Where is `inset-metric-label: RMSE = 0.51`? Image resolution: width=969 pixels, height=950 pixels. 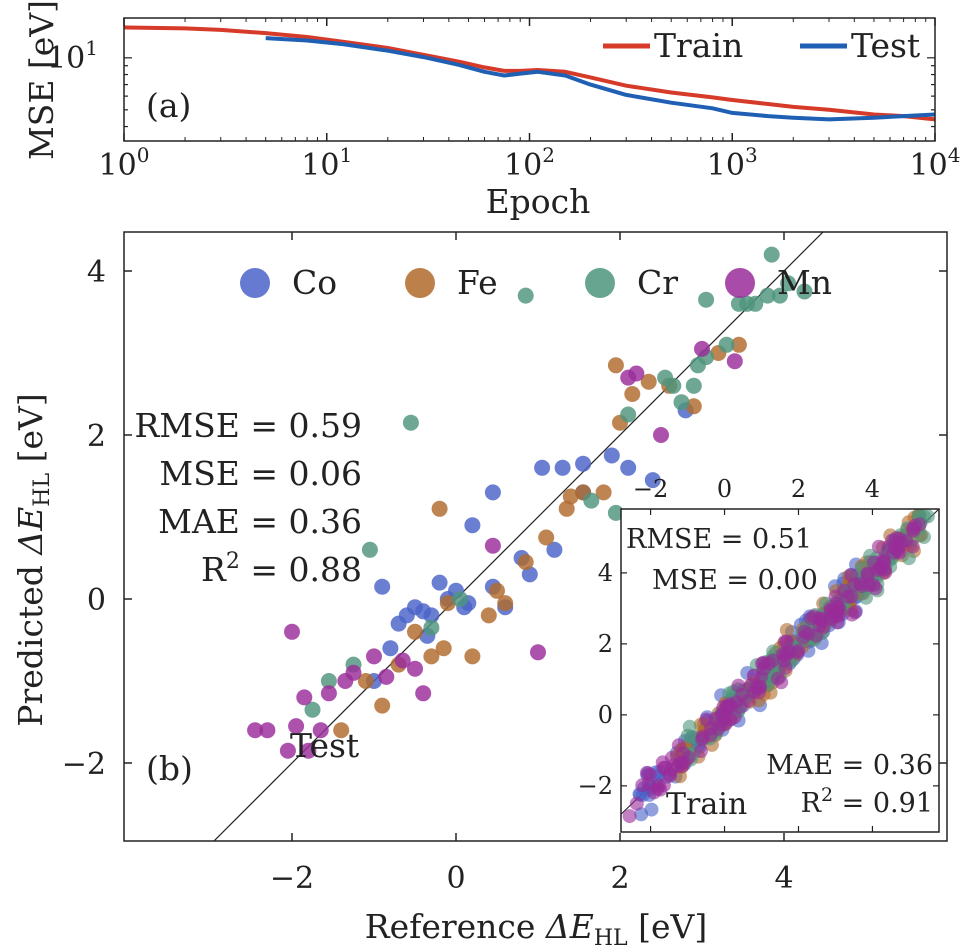
inset-metric-label: RMSE = 0.51 is located at coordinates (719, 539).